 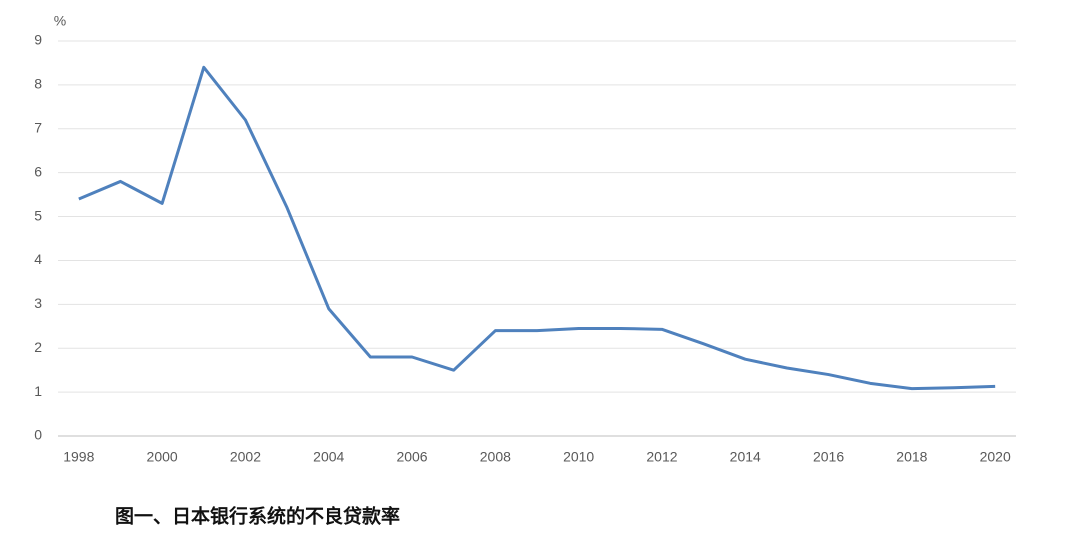 What do you see at coordinates (162, 457) in the screenshot?
I see `x-tick-label: 2000` at bounding box center [162, 457].